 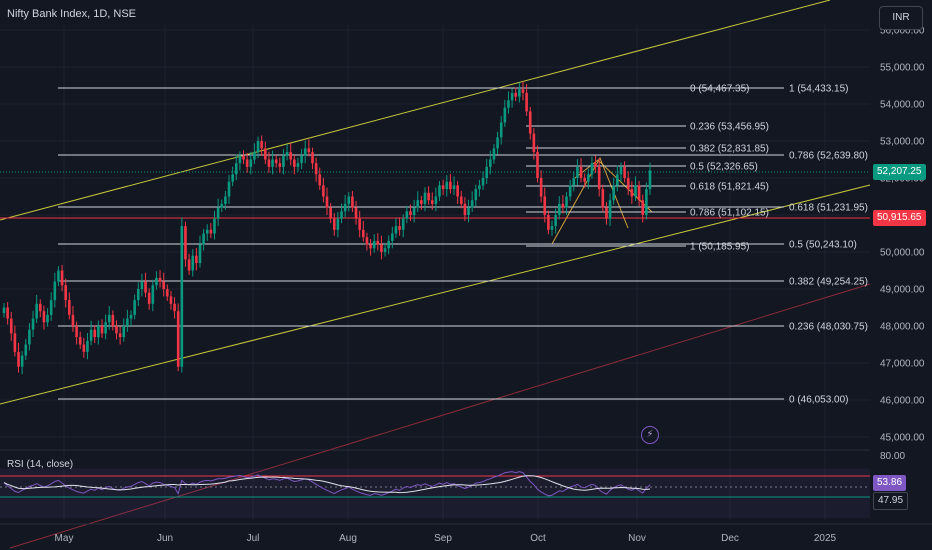 I want to click on rsi-signal-tag: 47.95, so click(x=891, y=501).